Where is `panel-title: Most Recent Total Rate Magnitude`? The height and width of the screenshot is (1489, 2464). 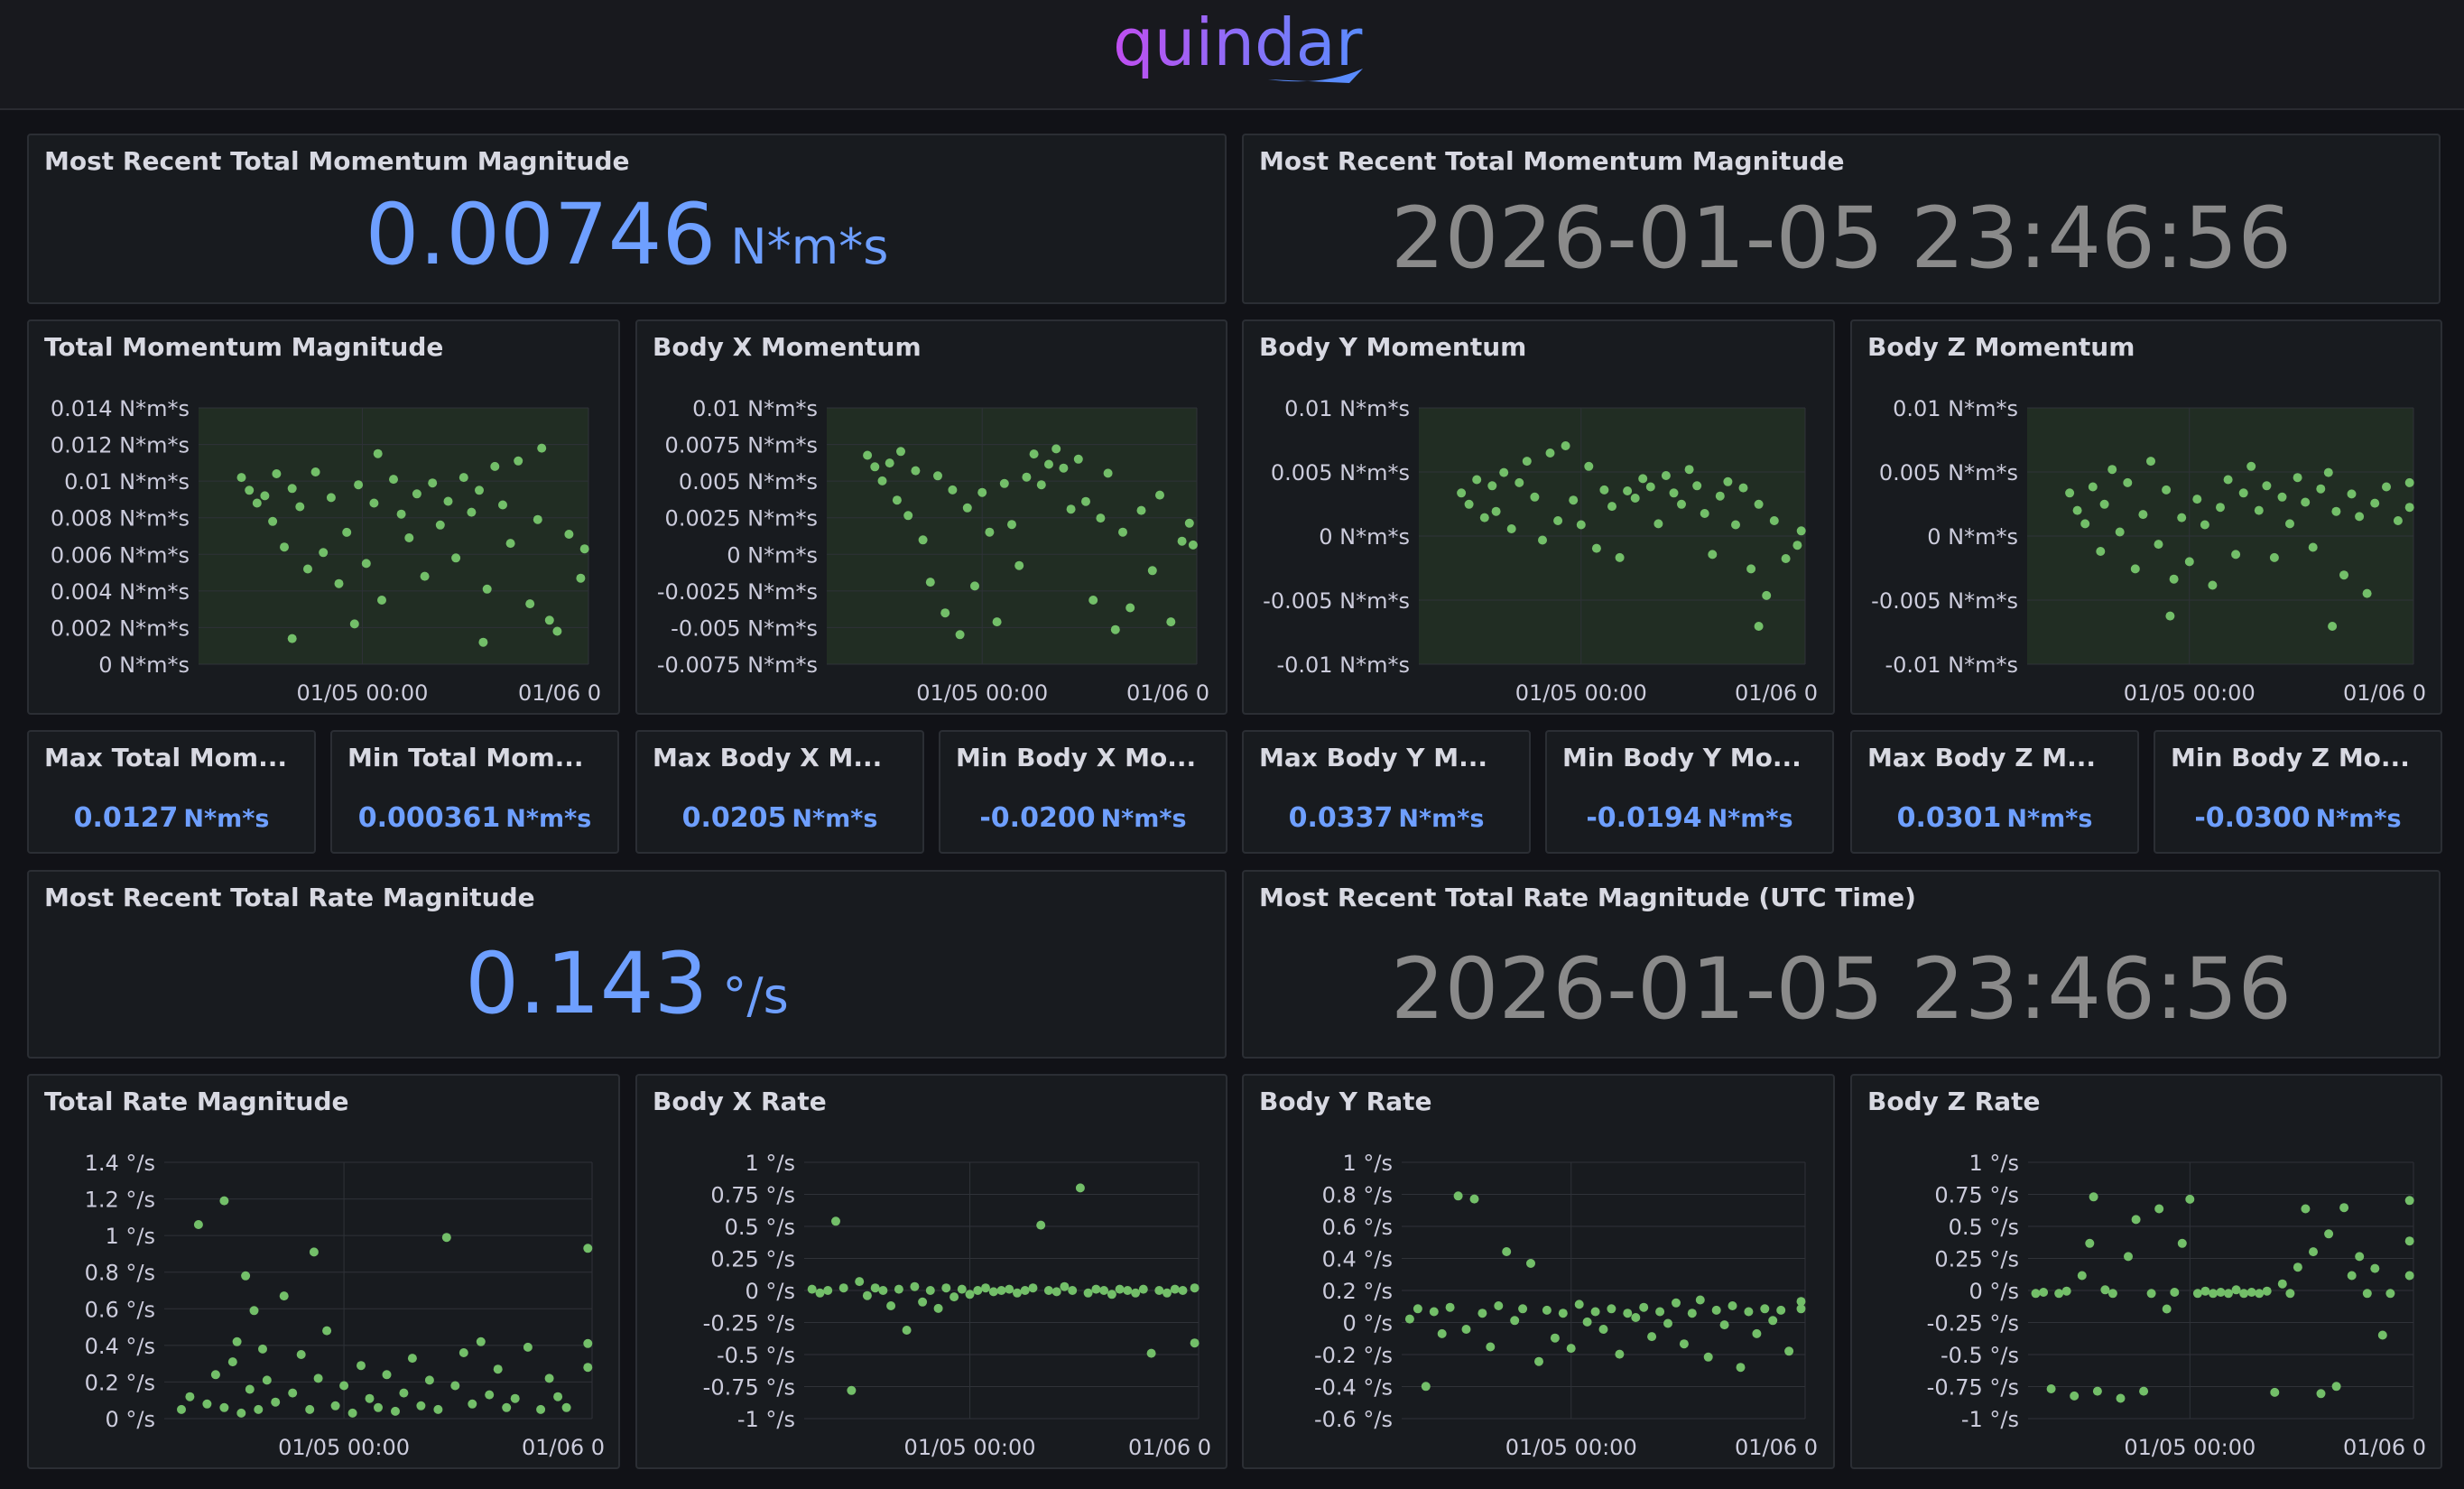 panel-title: Most Recent Total Rate Magnitude is located at coordinates (289, 897).